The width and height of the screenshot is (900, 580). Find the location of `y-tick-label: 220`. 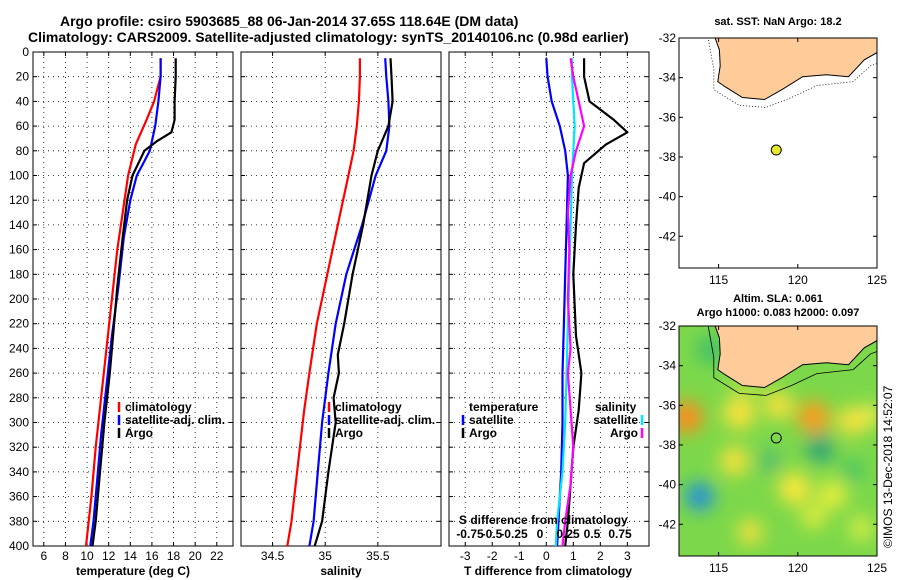

y-tick-label: 220 is located at coordinates (19, 324).